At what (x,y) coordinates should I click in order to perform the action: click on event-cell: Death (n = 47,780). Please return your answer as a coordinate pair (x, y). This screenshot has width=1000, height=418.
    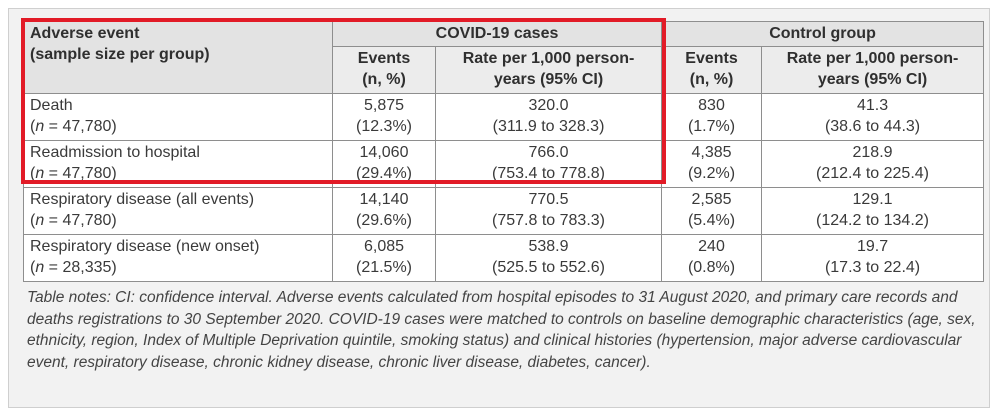
    Looking at the image, I should click on (178, 117).